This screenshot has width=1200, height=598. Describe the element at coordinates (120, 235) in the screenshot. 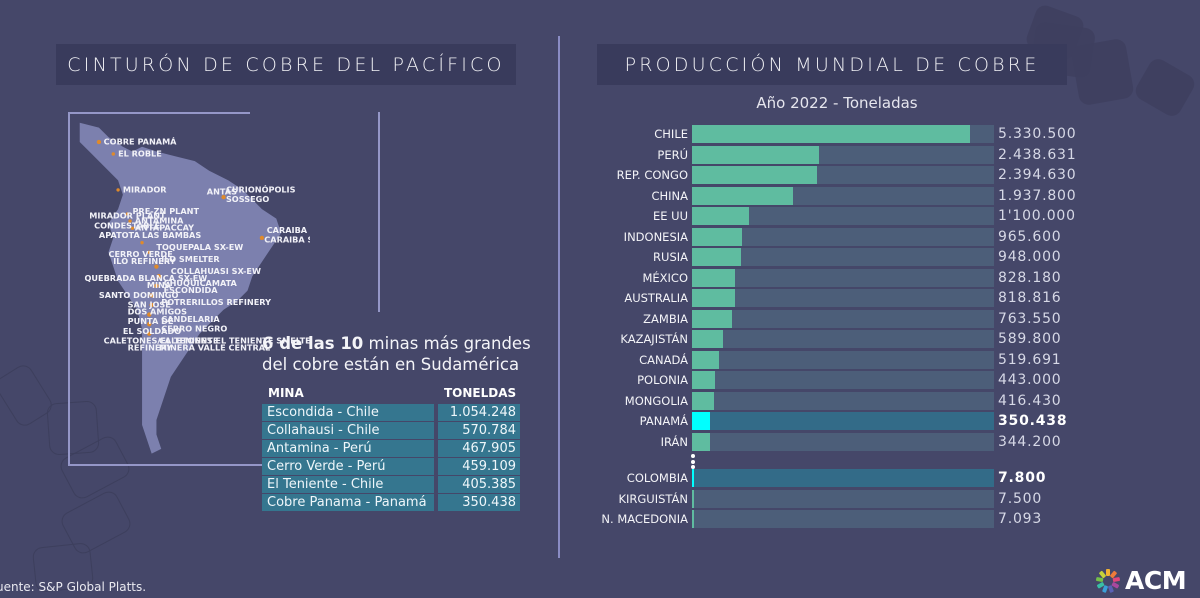

I see `map-label: APATOTA` at that location.